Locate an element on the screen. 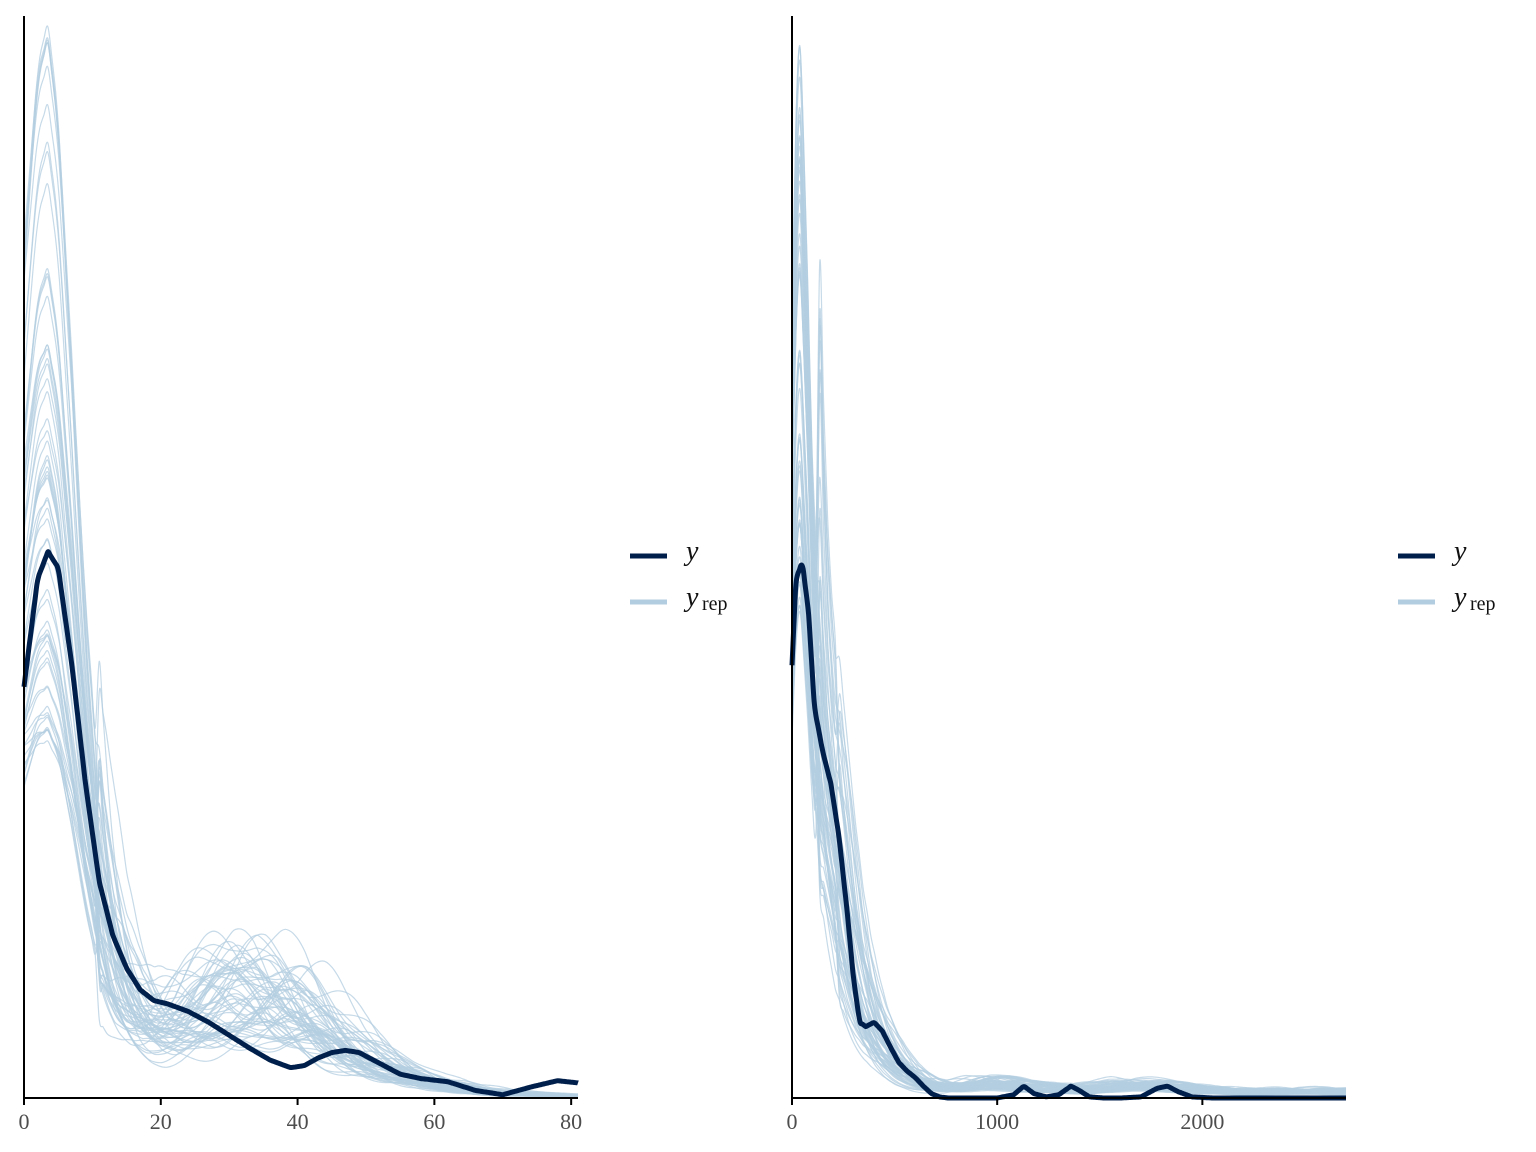  x-tick-label: 2000 is located at coordinates (1202, 1121).